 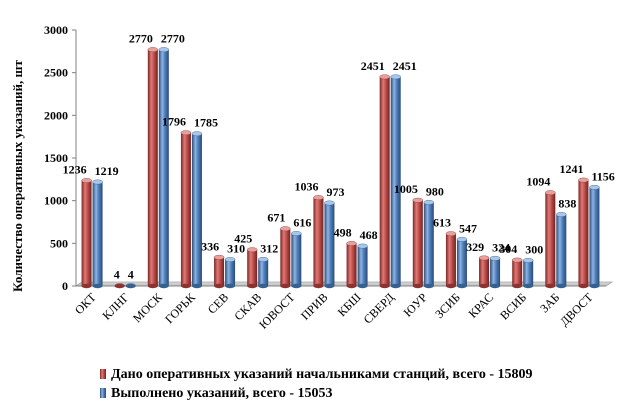 What do you see at coordinates (85, 303) in the screenshot?
I see `x-tick-label: ОКТ` at bounding box center [85, 303].